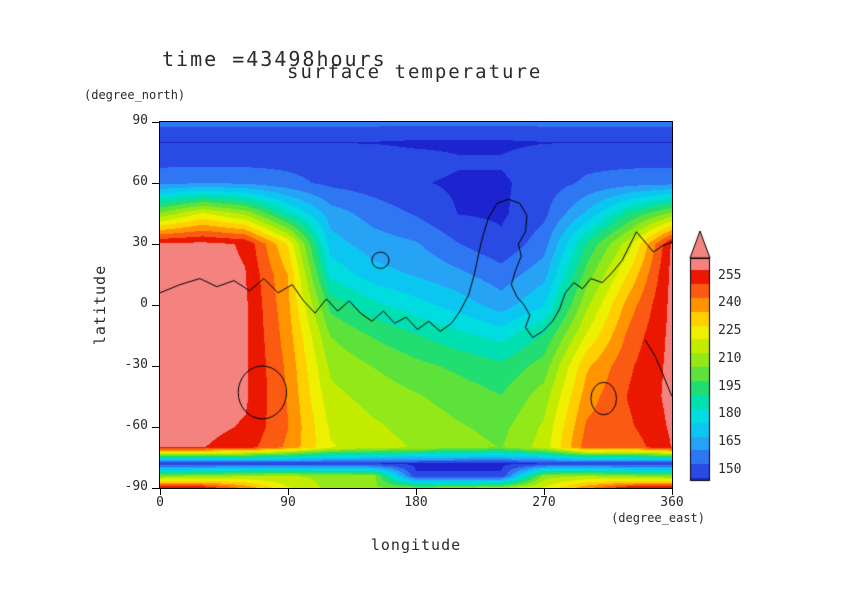 The width and height of the screenshot is (842, 595). Describe the element at coordinates (136, 486) in the screenshot. I see `y-tick-label: -90` at that location.